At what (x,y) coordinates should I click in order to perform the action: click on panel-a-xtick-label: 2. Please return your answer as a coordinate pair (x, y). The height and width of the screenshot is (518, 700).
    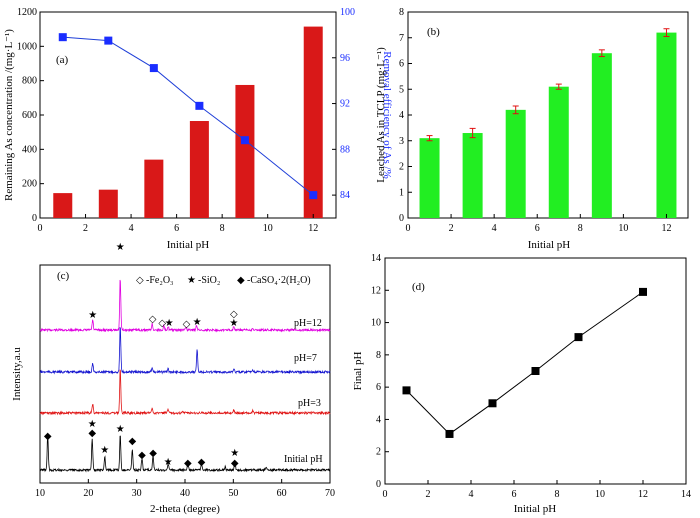
    Looking at the image, I should click on (85, 228).